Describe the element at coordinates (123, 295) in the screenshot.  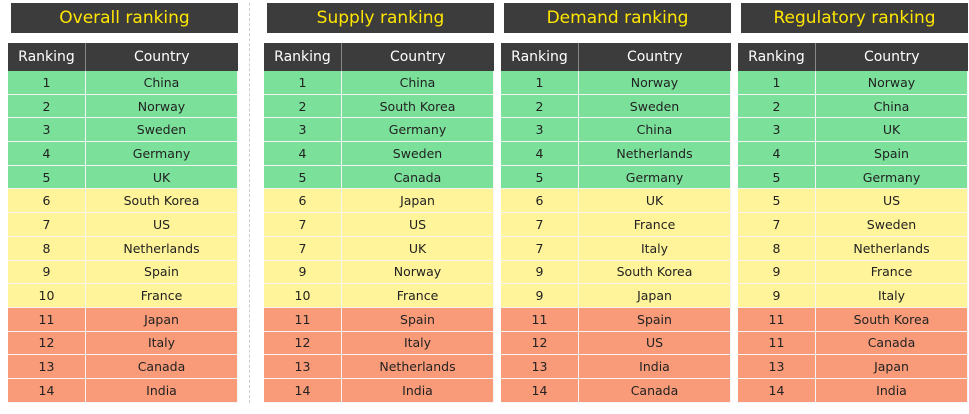
I see `table-row: 10 France` at that location.